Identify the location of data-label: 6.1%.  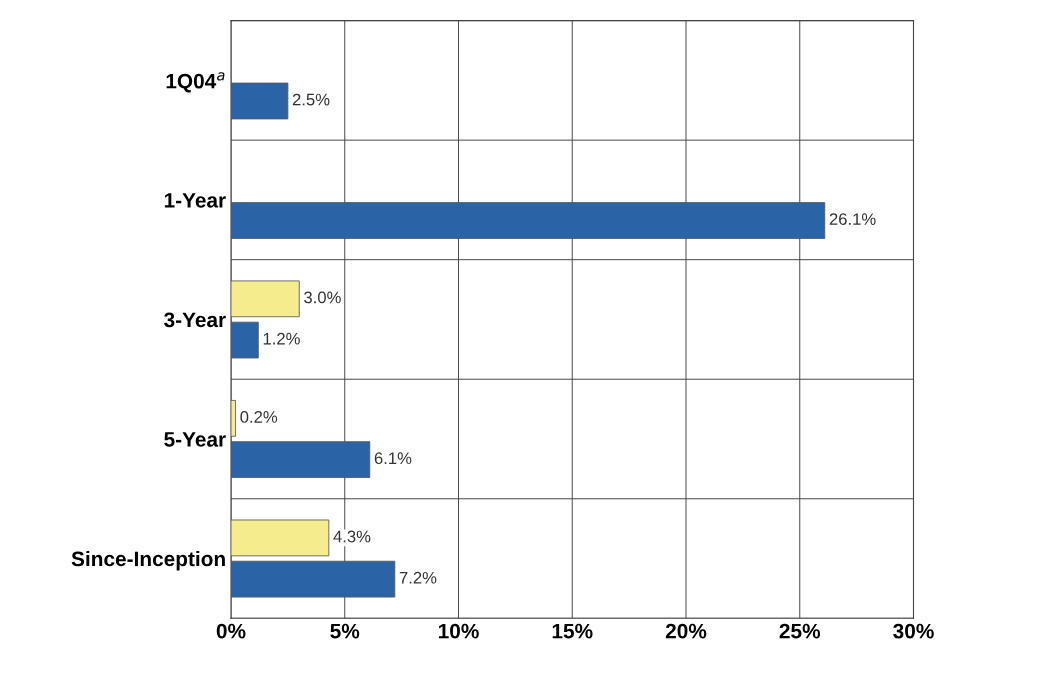
(393, 458).